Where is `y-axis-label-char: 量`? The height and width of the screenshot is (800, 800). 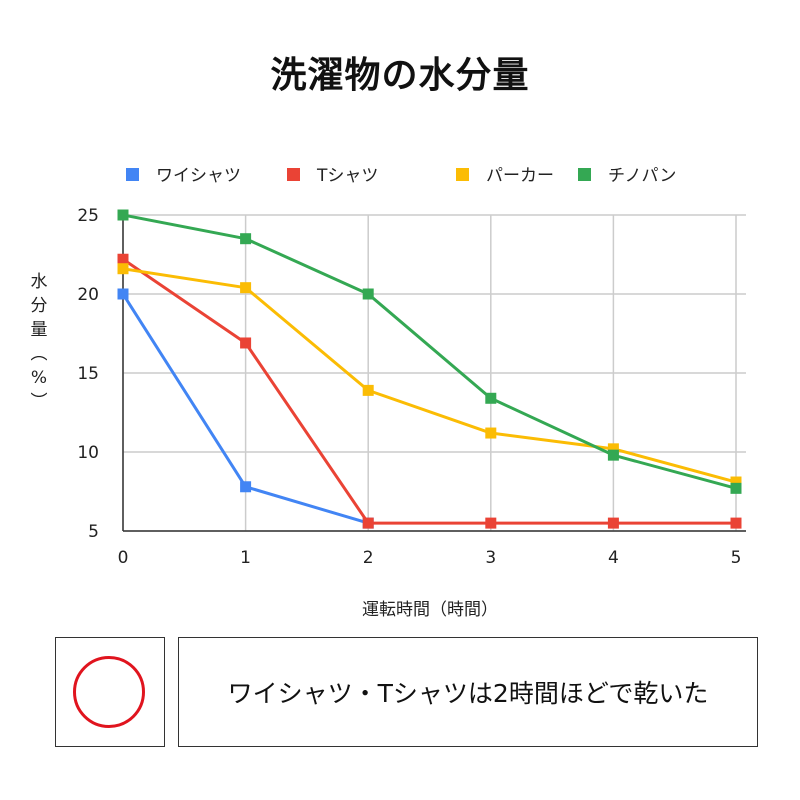
y-axis-label-char: 量 is located at coordinates (39, 330).